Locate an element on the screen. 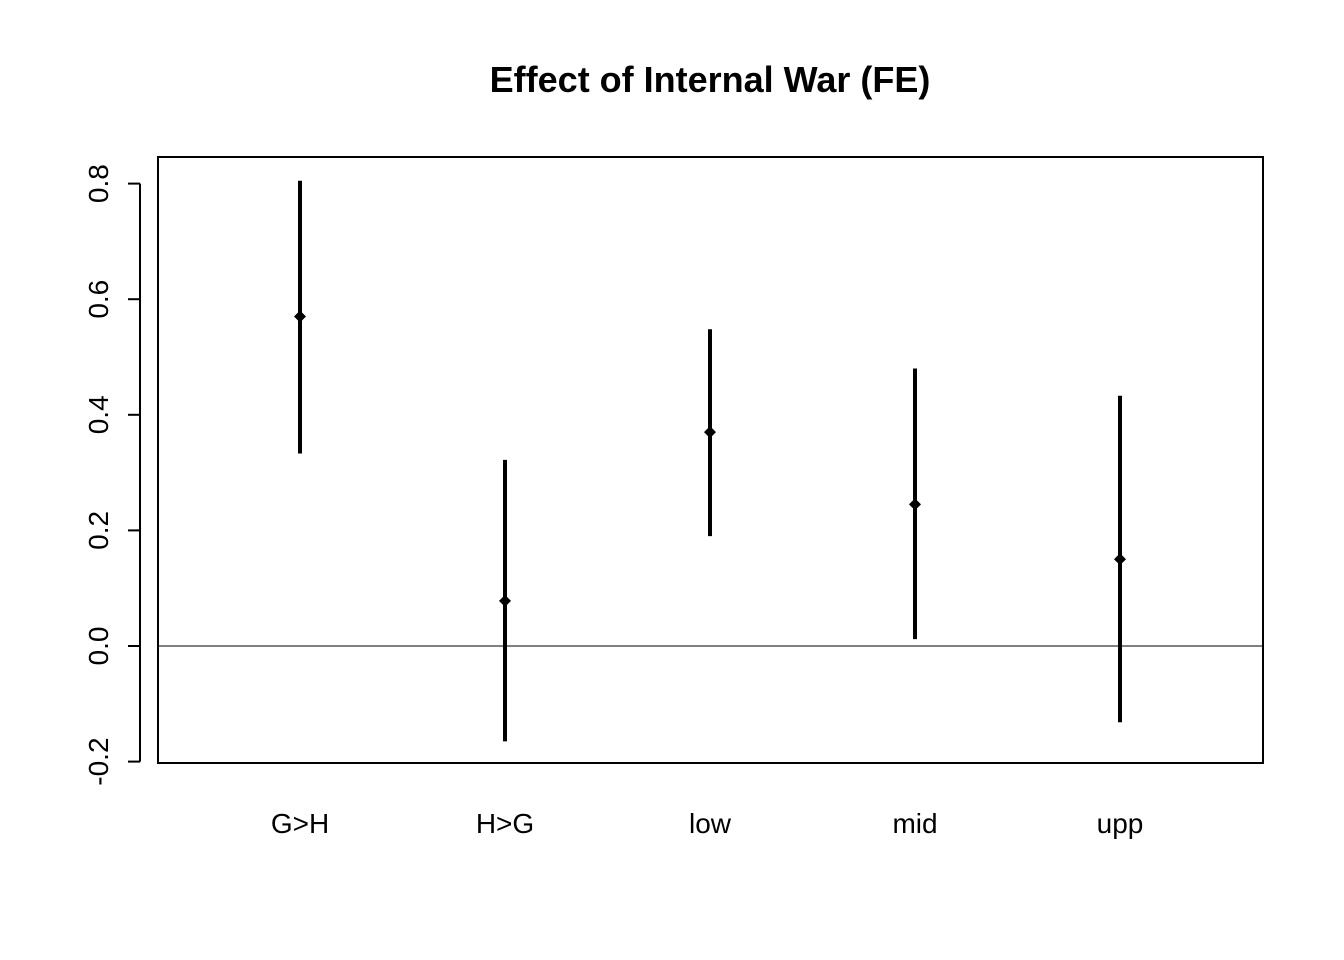 Image resolution: width=1344 pixels, height=960 pixels. y-tick-label: -0.2 is located at coordinates (98, 761).